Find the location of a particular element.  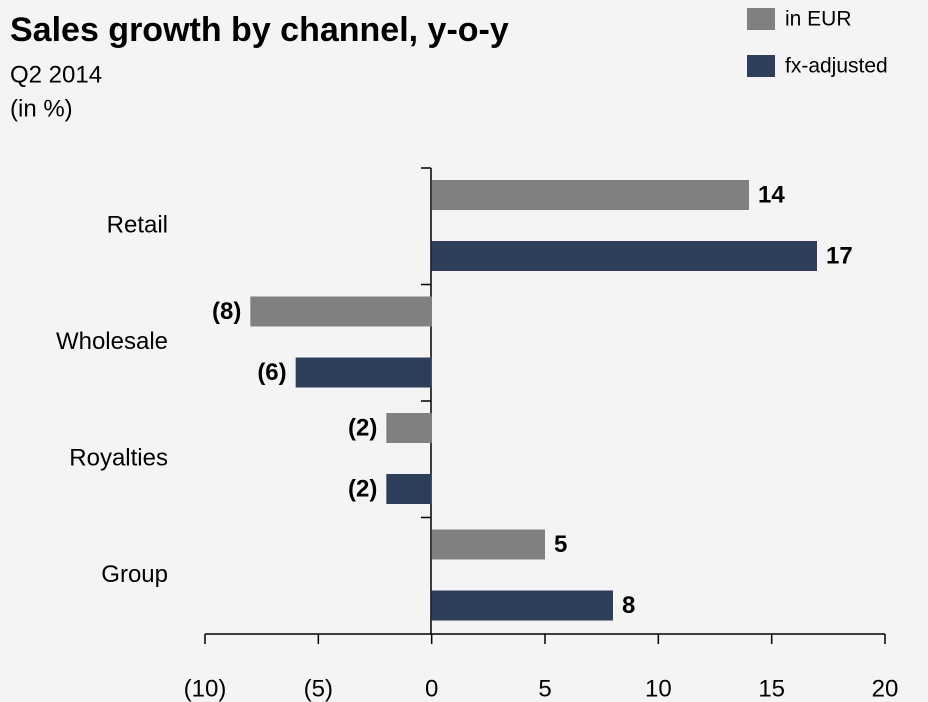

value-label: (6) is located at coordinates (271, 372).